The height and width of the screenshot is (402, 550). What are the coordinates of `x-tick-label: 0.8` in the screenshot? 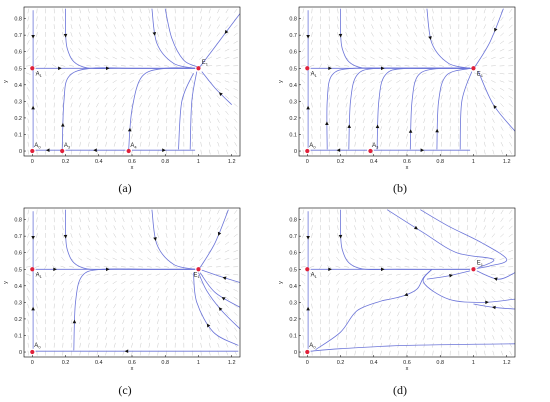 It's located at (440, 162).